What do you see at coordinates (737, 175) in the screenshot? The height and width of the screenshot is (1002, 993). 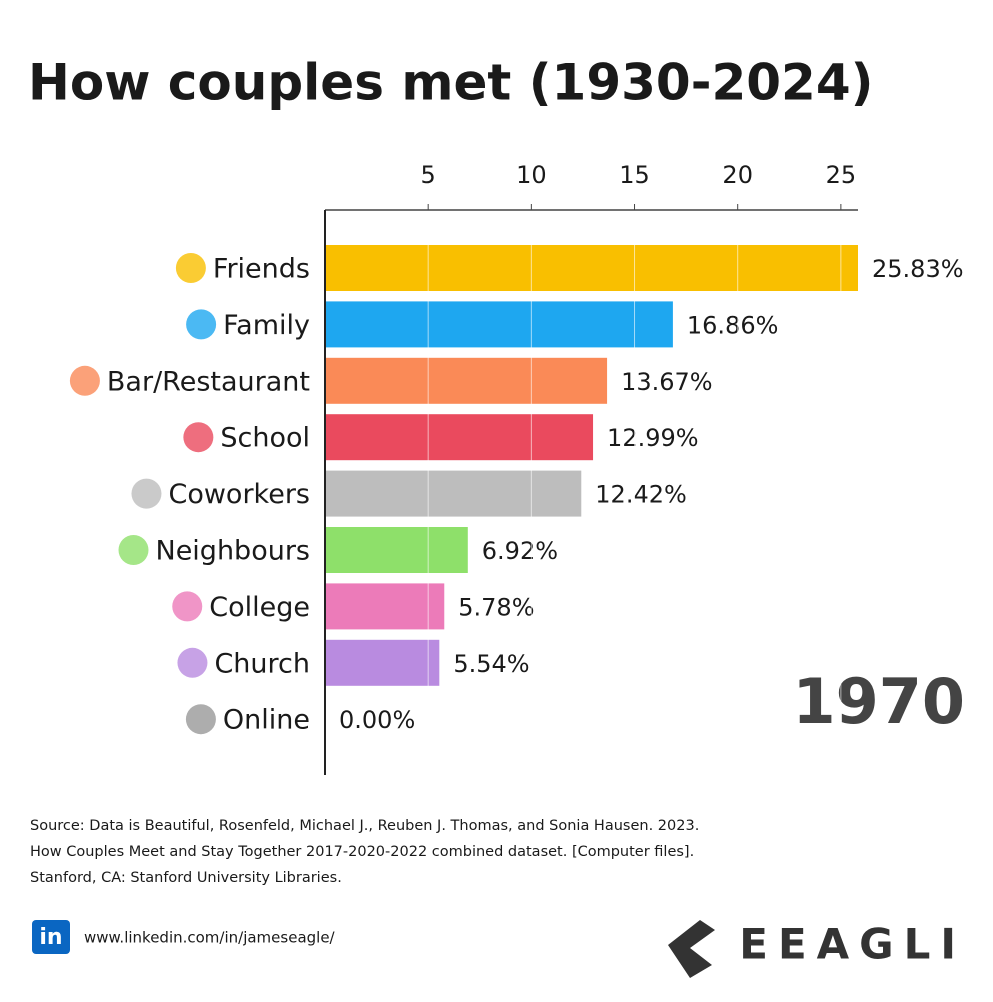 I see `x-tick-label: 20` at bounding box center [737, 175].